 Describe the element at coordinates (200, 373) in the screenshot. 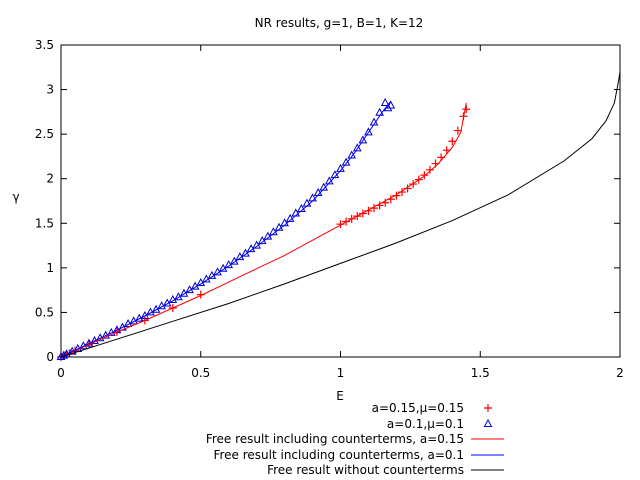

I see `x-tick-label: 0.5` at that location.